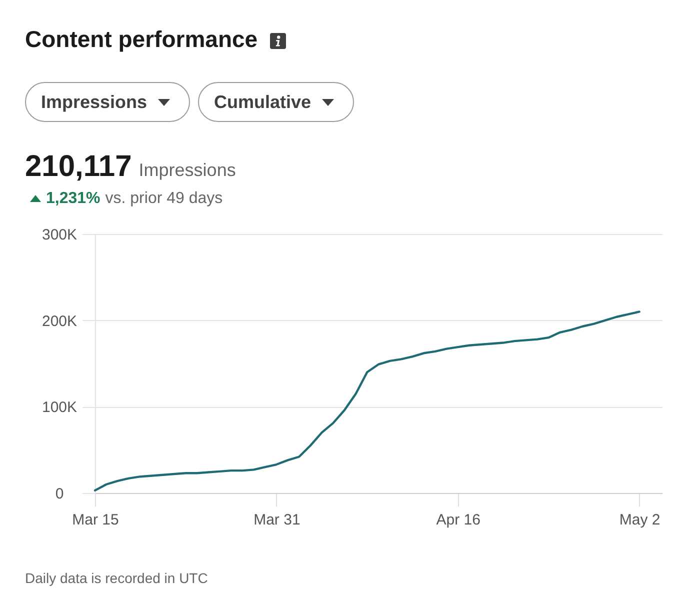 This screenshot has width=693, height=613. I want to click on x-tick-label: May 2, so click(639, 520).